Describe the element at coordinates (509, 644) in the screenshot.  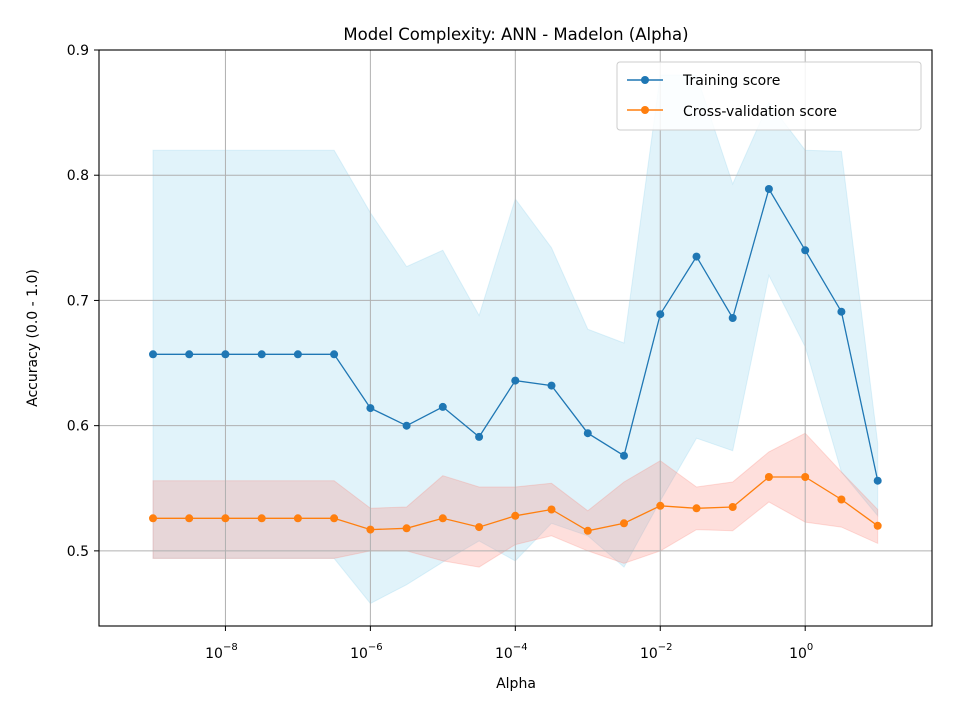
I see `x-axis-ticks: 10−8 10−6 10−4 10−2 100` at that location.